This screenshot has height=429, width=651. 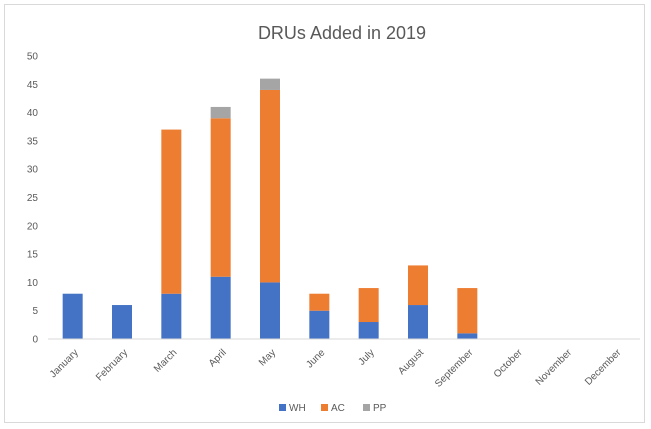 I want to click on y-tick-label: 30, so click(x=33, y=170).